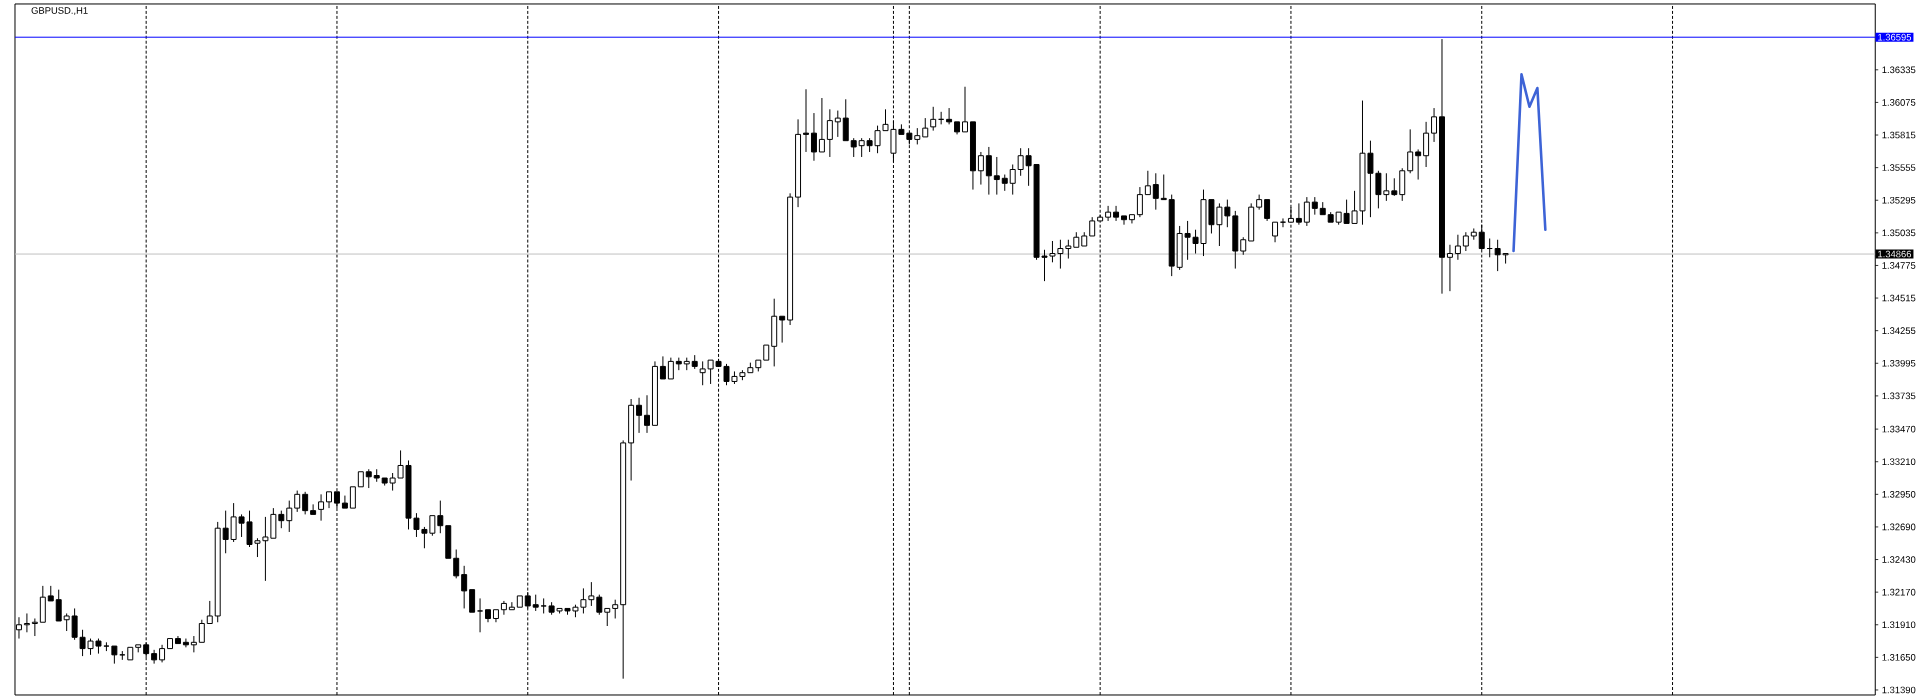  I want to click on y-tick-label: 1.31910, so click(1899, 625).